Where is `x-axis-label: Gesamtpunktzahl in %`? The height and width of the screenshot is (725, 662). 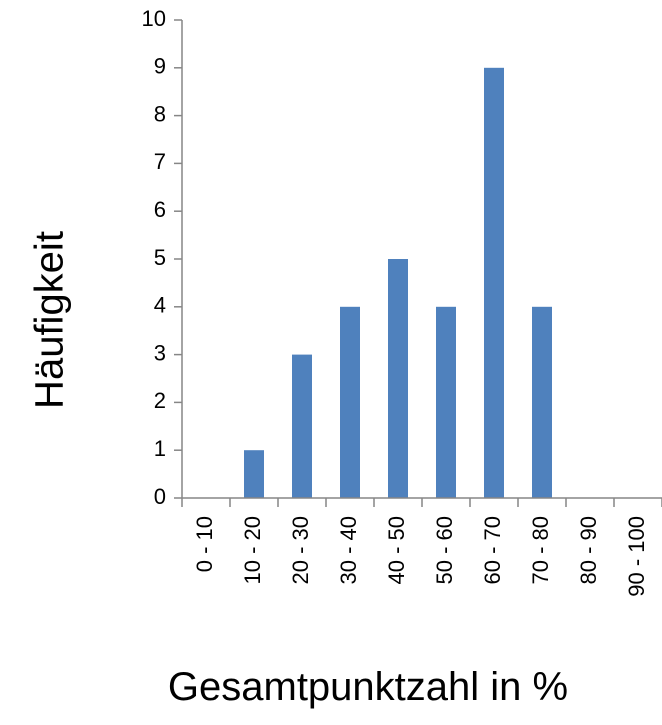 x-axis-label: Gesamtpunktzahl in % is located at coordinates (368, 687).